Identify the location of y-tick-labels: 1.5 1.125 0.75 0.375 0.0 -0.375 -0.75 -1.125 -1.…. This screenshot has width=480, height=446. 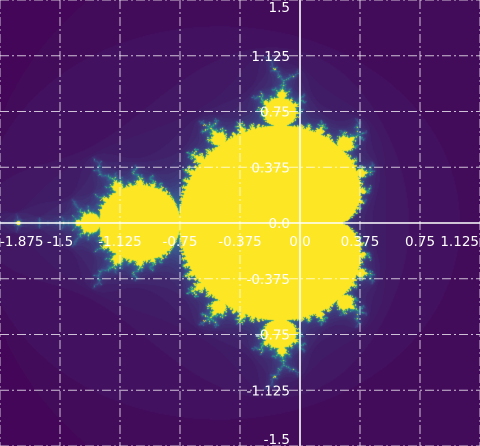
(268, 223).